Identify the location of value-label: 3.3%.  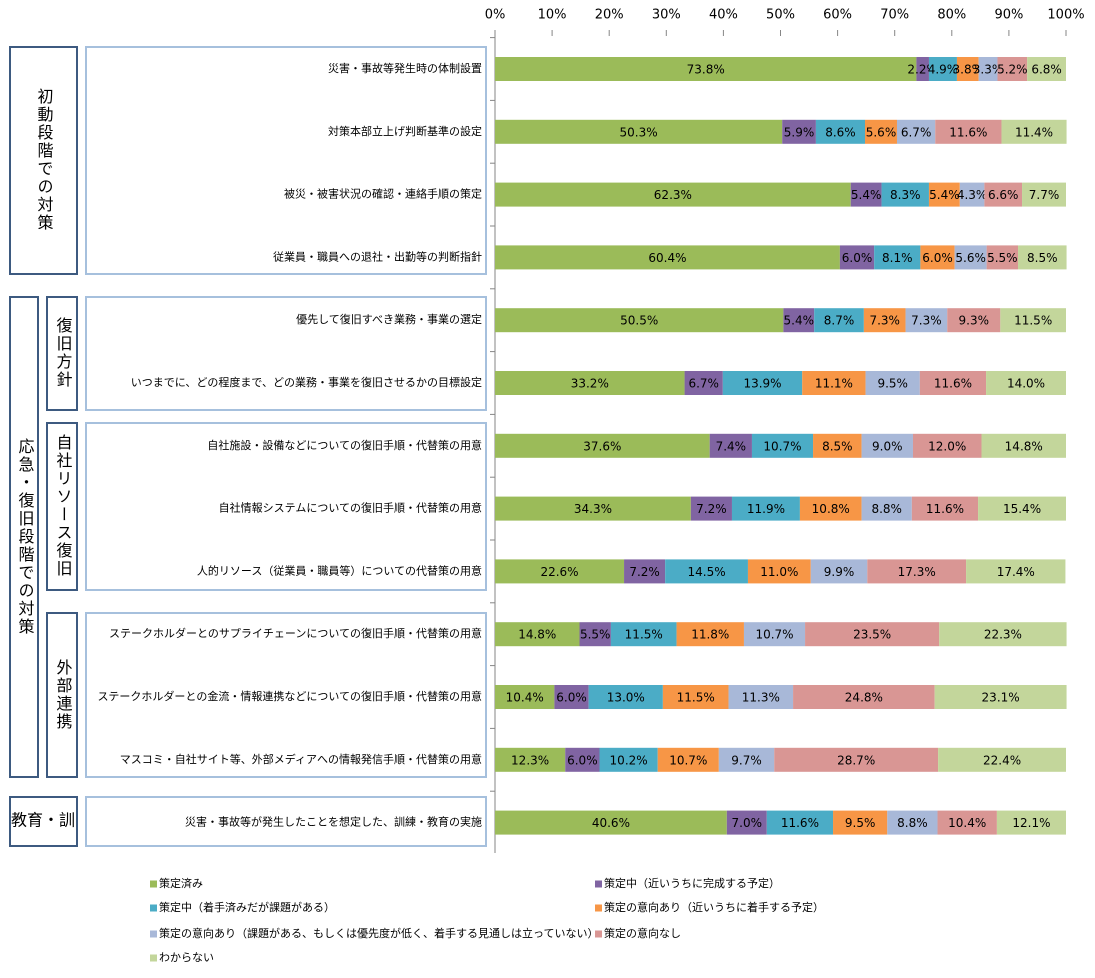
(988, 70).